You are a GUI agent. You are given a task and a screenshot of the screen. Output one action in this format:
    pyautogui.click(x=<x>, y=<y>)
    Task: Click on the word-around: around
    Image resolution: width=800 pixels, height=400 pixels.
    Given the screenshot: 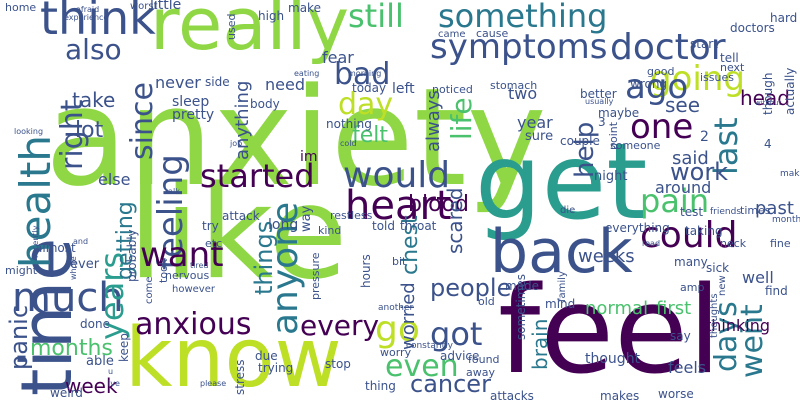 What is the action you would take?
    pyautogui.click(x=683, y=187)
    